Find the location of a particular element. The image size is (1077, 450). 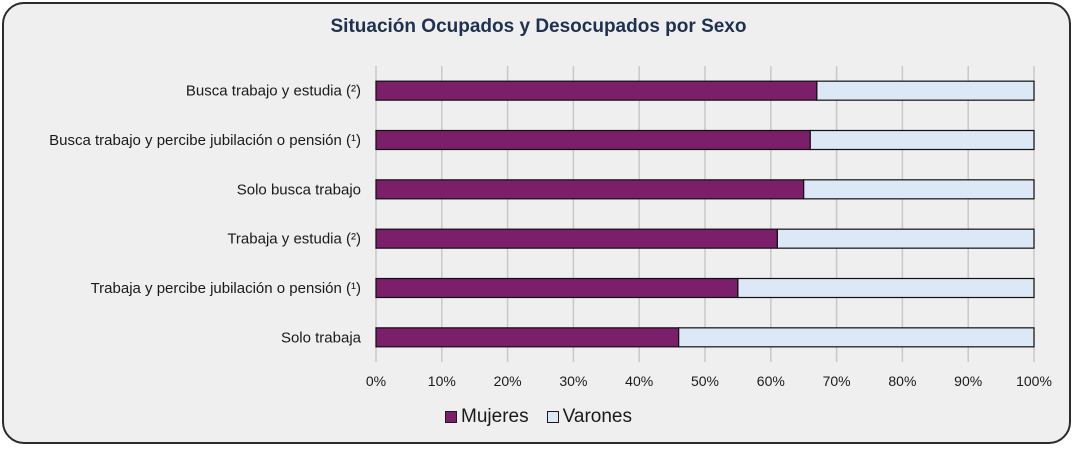

legend-swatch-mujeres is located at coordinates (451, 417).